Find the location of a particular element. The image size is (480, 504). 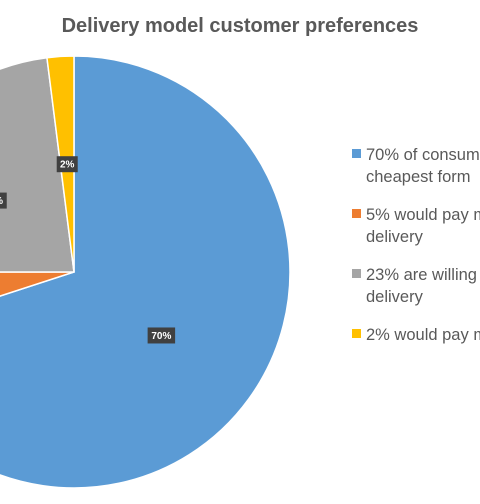

legend-item: 2% would pay m is located at coordinates (416, 335).